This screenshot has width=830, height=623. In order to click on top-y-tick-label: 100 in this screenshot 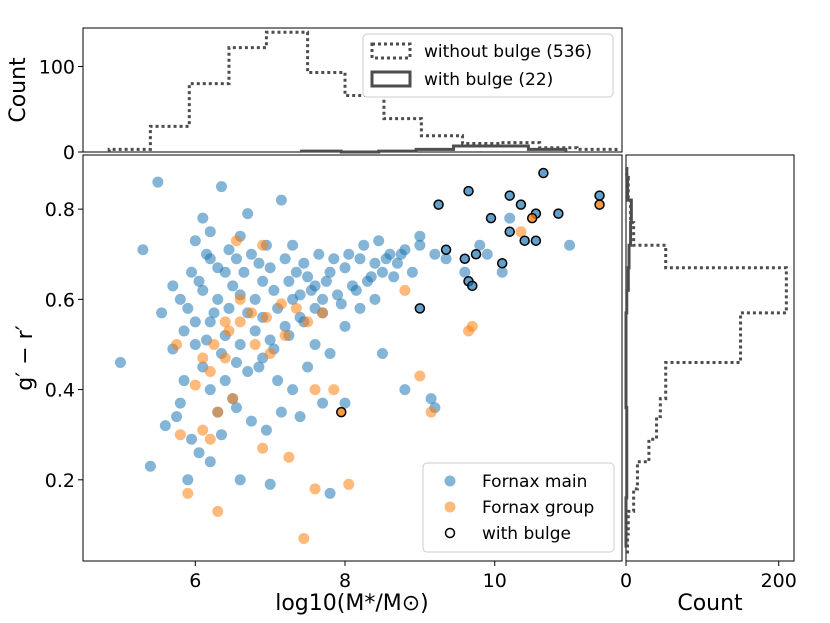, I will do `click(57, 67)`.